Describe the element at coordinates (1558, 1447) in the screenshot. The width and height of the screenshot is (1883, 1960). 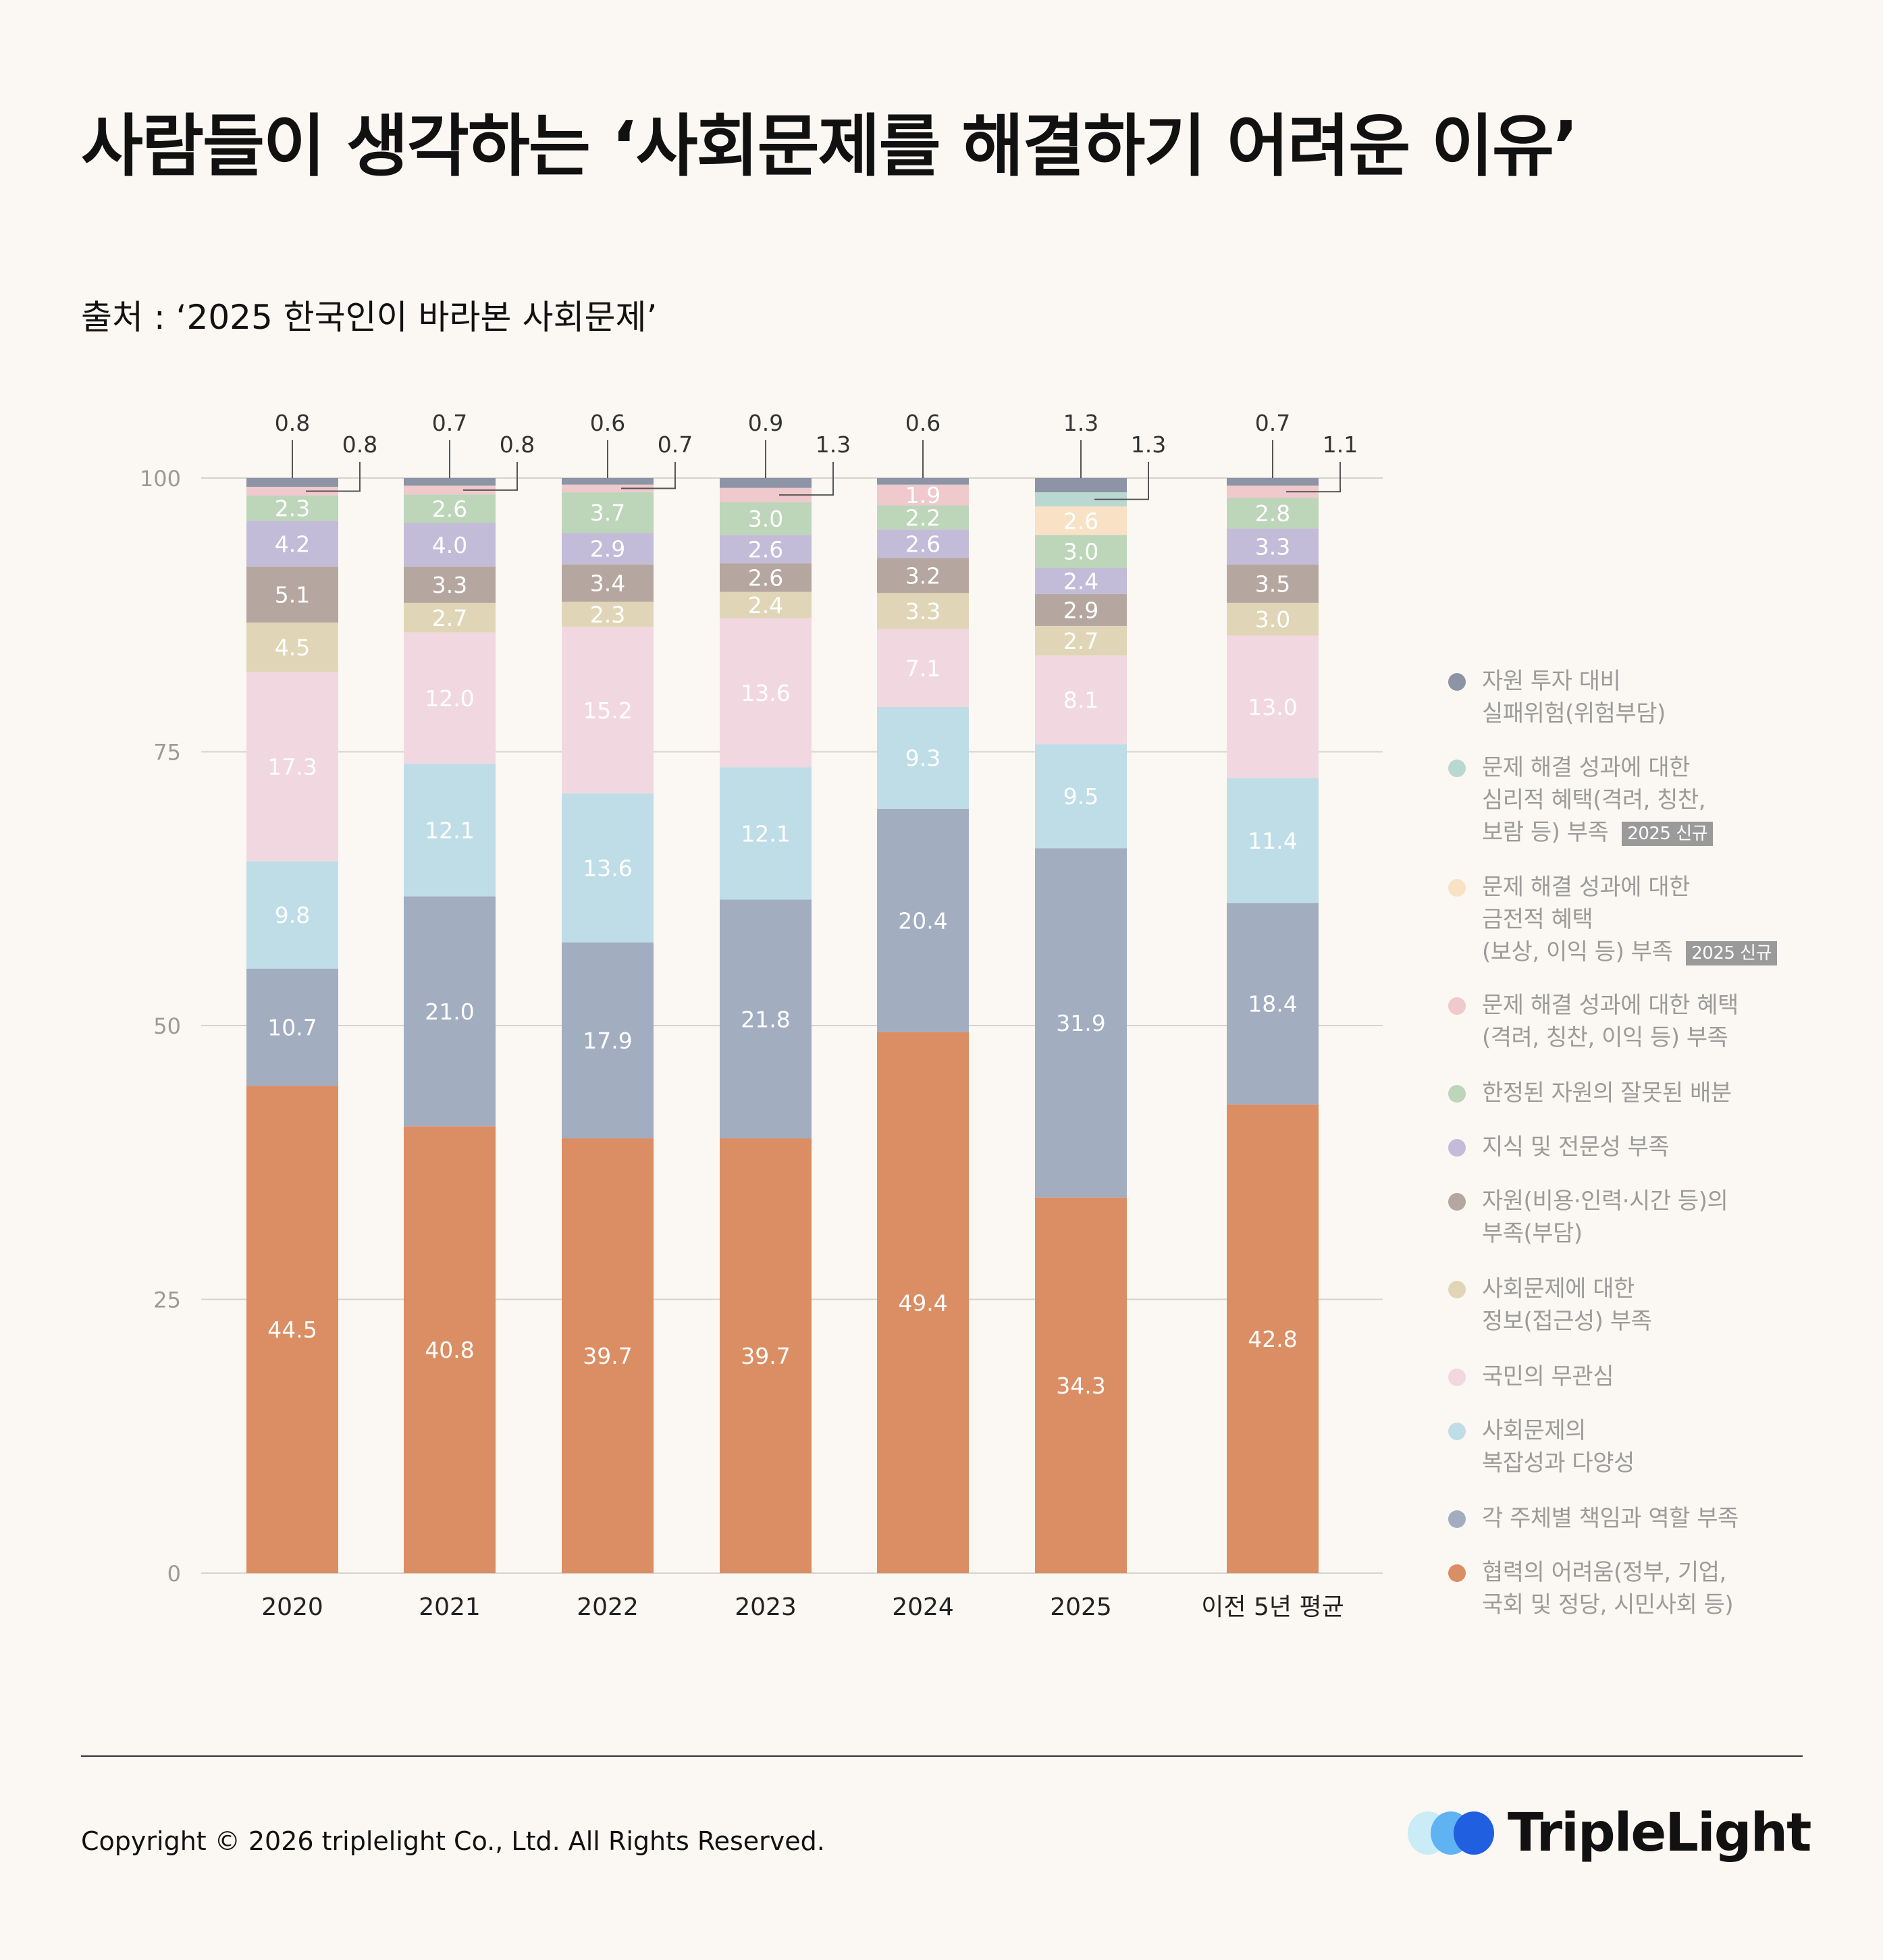
I see `legend-label: 사회문제의 복잡성과 다양성` at that location.